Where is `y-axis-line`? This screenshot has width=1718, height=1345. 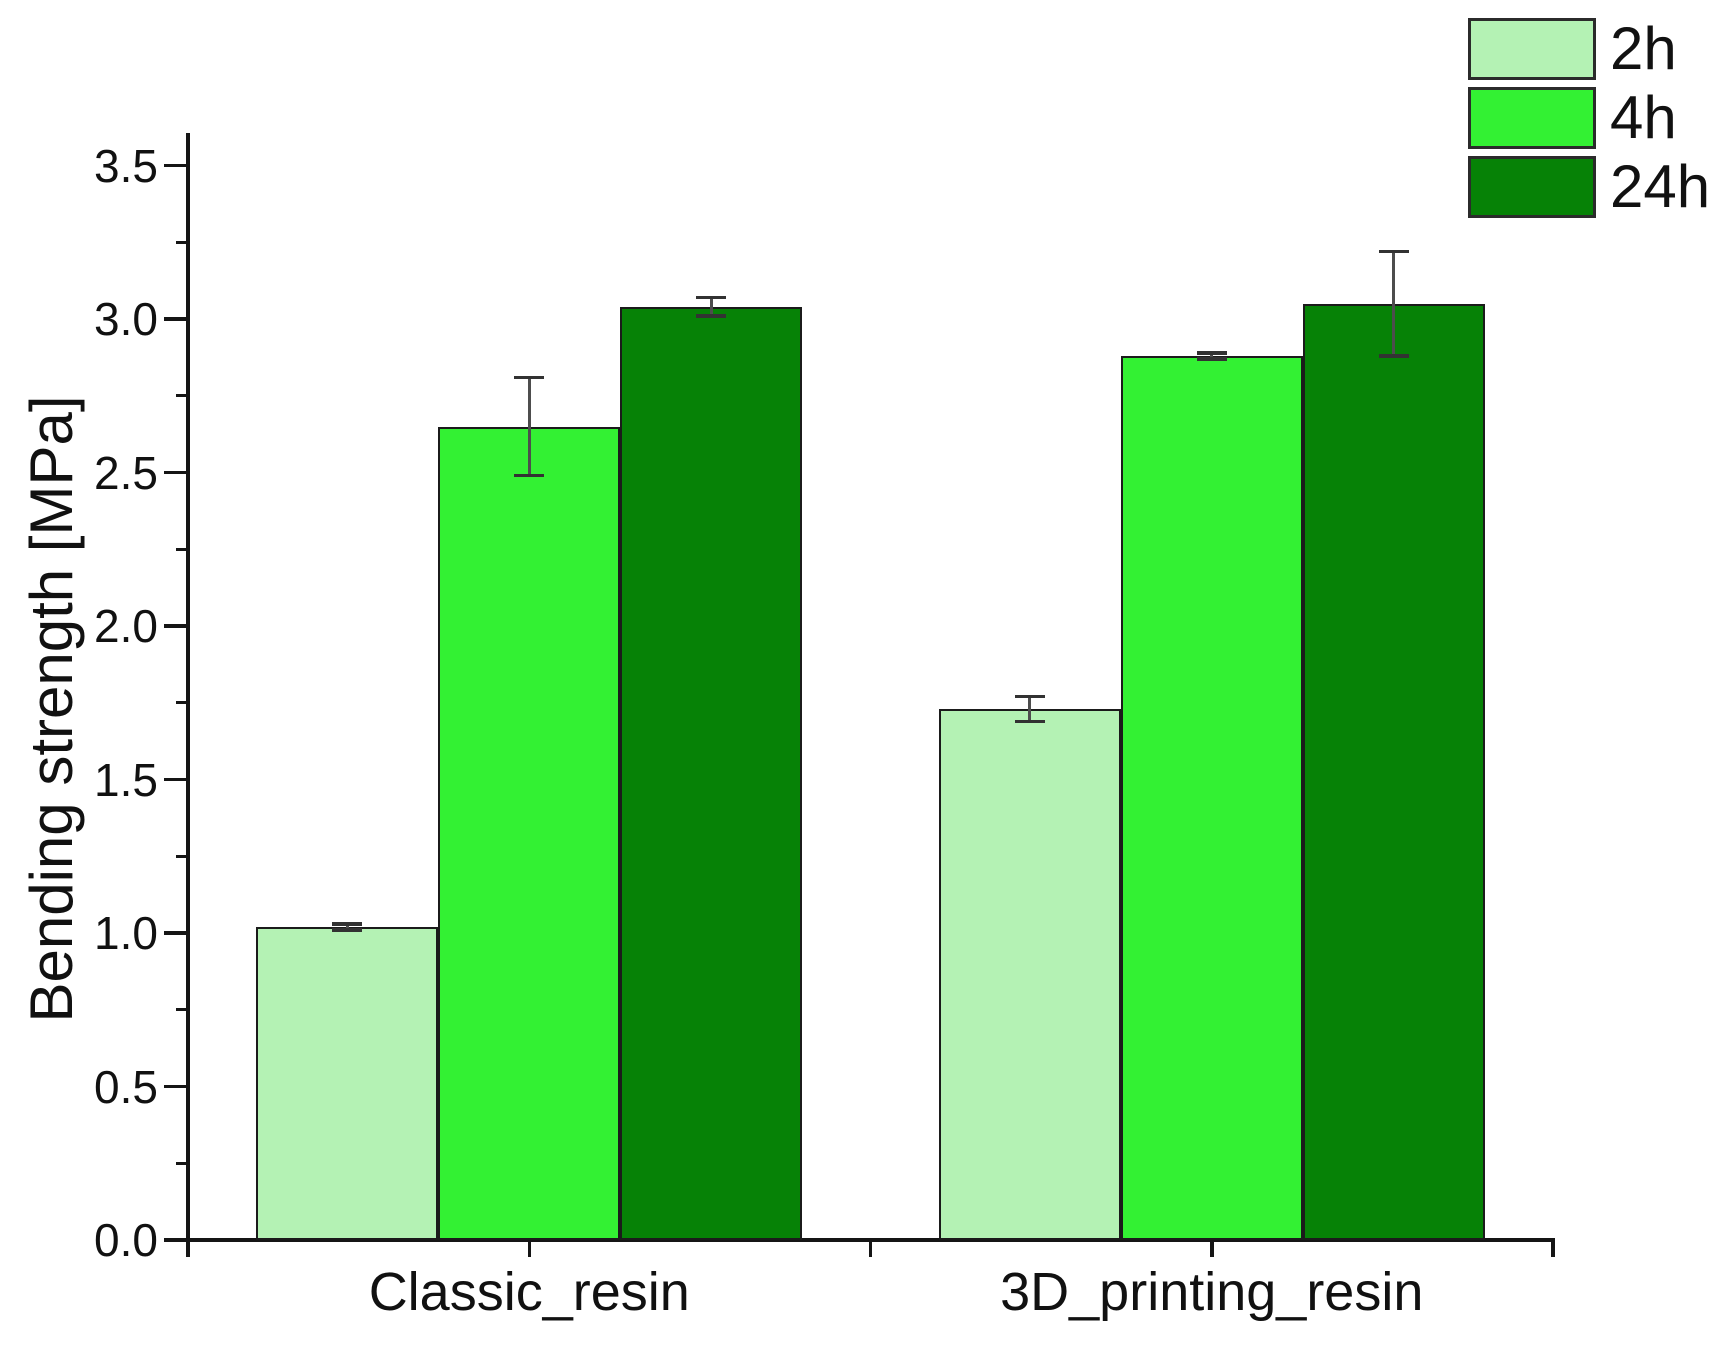
y-axis-line is located at coordinates (188, 687).